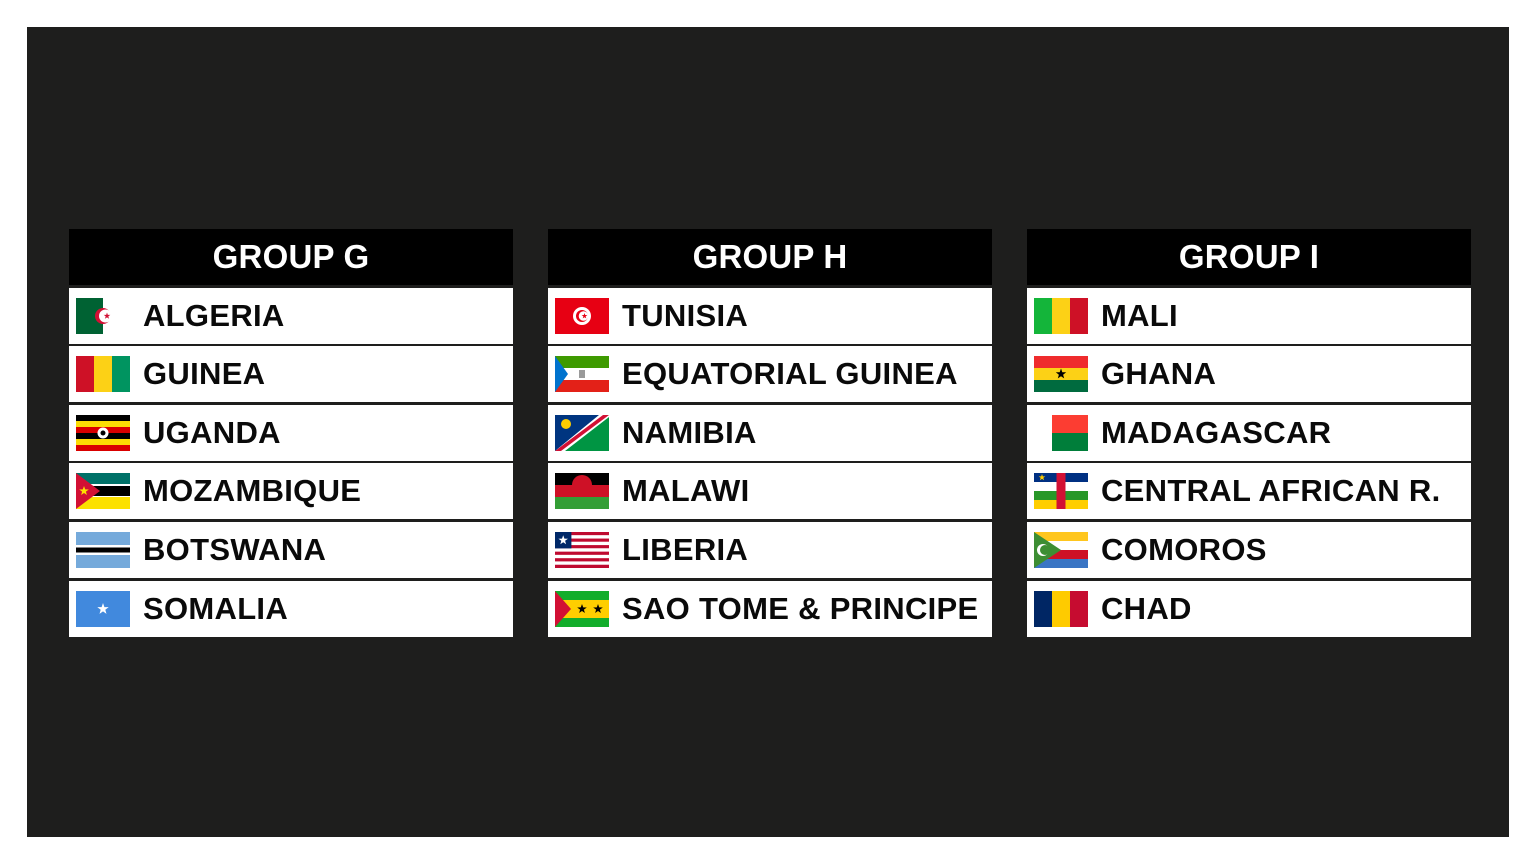 The height and width of the screenshot is (864, 1536). What do you see at coordinates (582, 549) in the screenshot?
I see `liberia-flag-icon` at bounding box center [582, 549].